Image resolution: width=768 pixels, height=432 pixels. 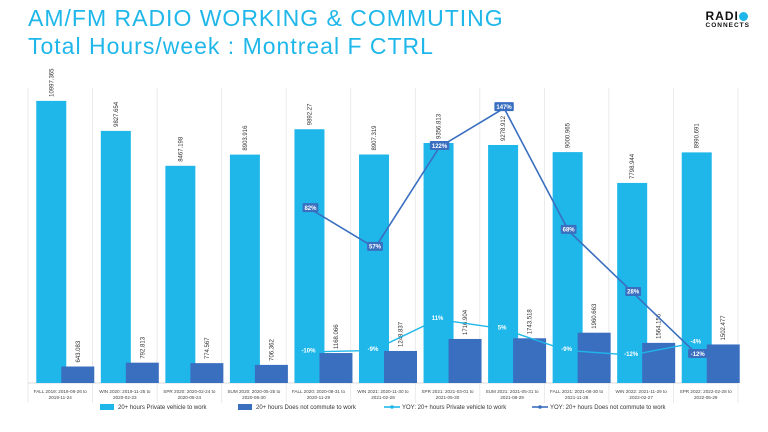 I want to click on yoy-no-commute-label: 147%, so click(x=504, y=108).